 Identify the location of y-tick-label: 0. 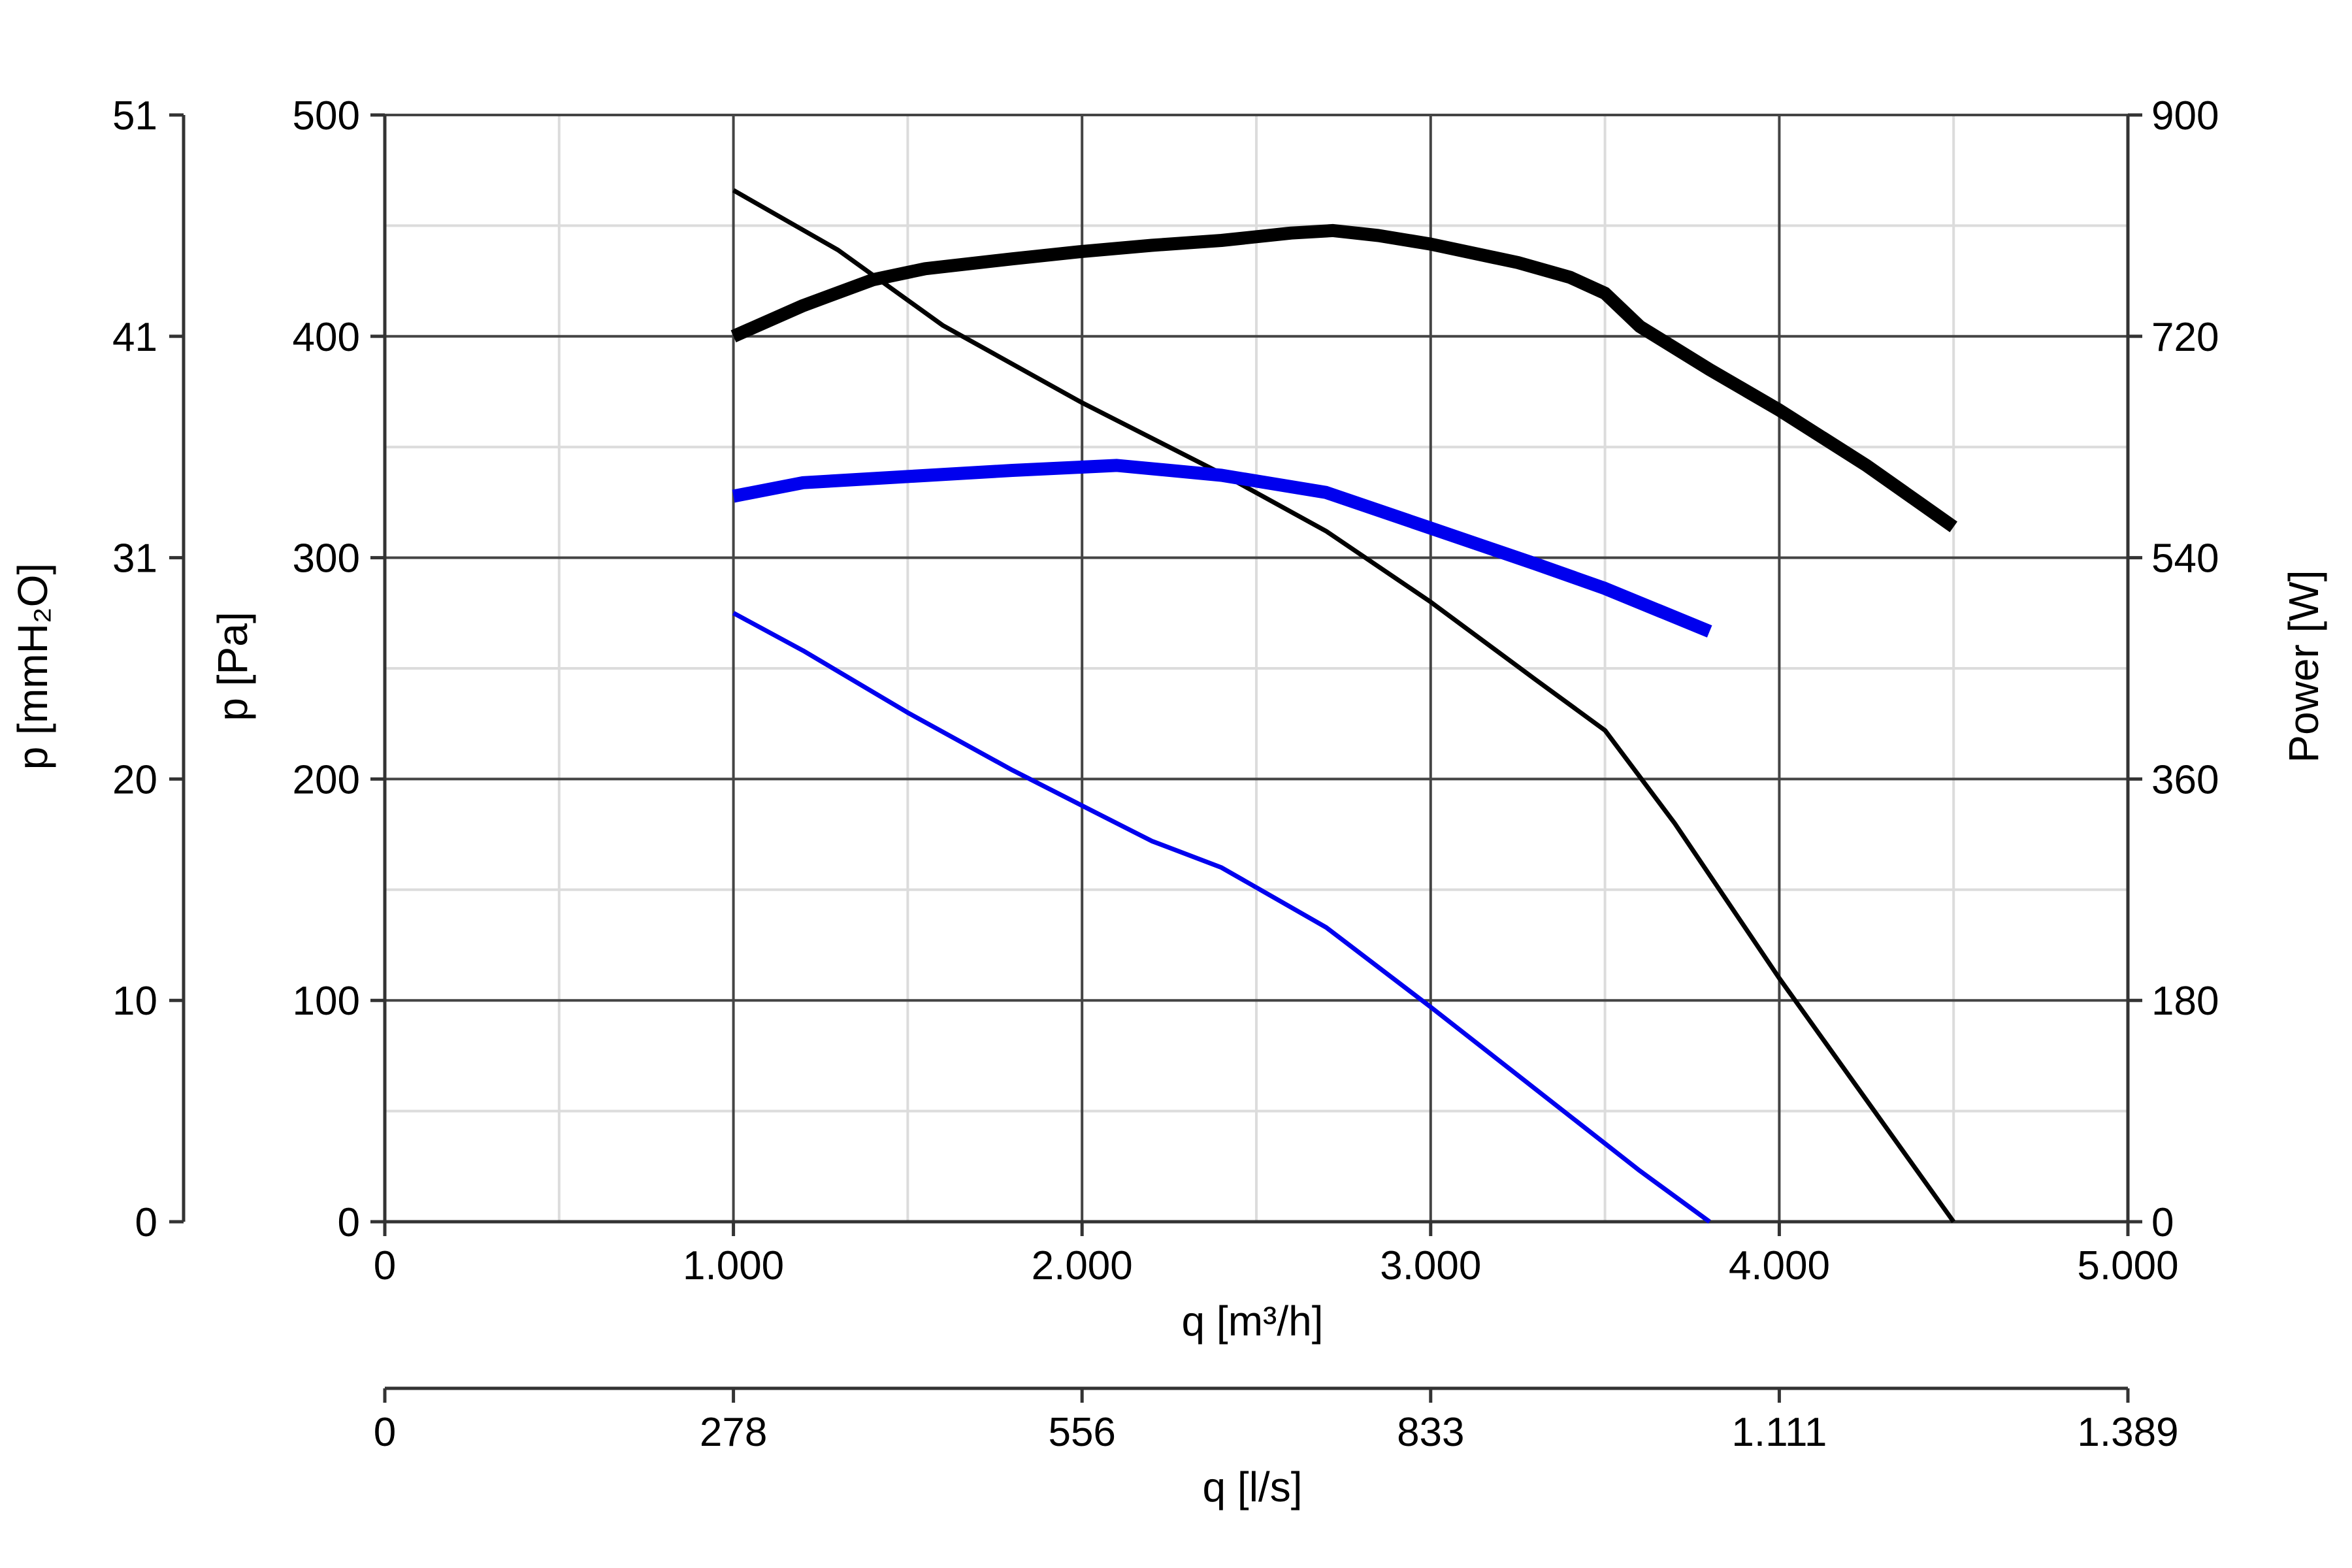
(349, 1222).